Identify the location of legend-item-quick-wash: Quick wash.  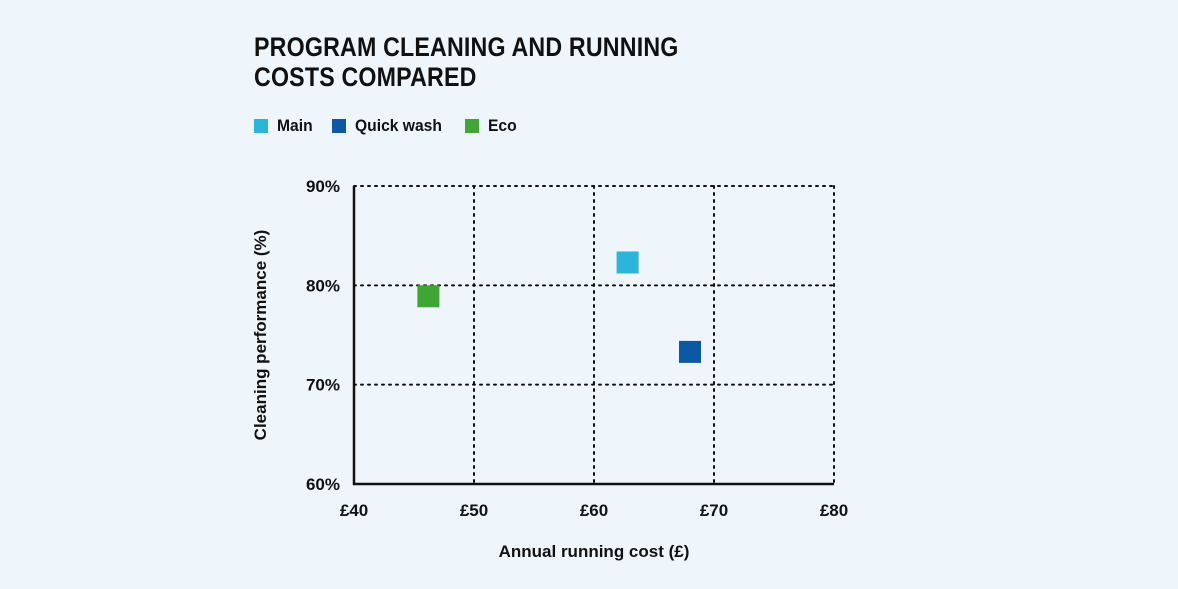
(390, 126).